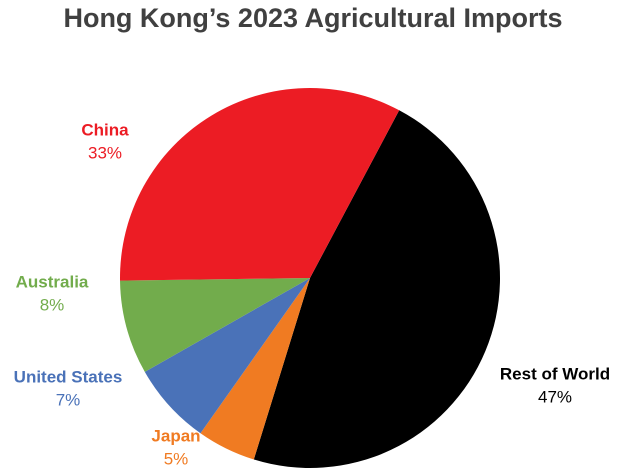  Describe the element at coordinates (555, 396) in the screenshot. I see `slice-value-label: 47%` at that location.